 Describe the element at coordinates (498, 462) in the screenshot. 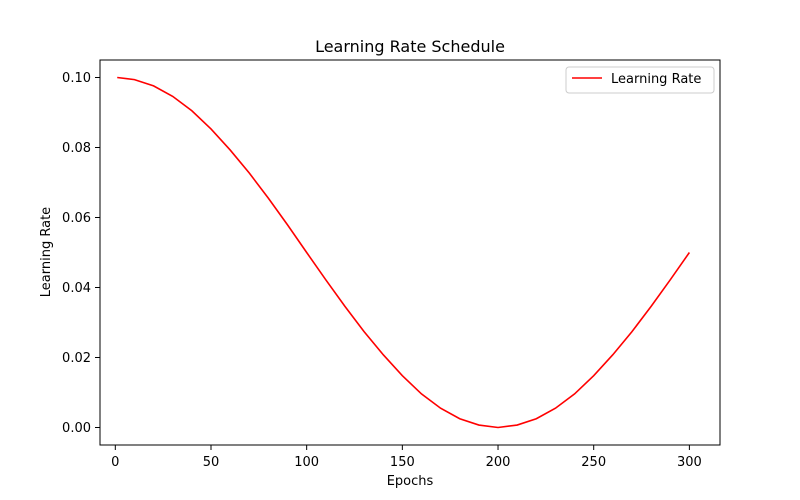

I see `x-tick-label: 200` at that location.